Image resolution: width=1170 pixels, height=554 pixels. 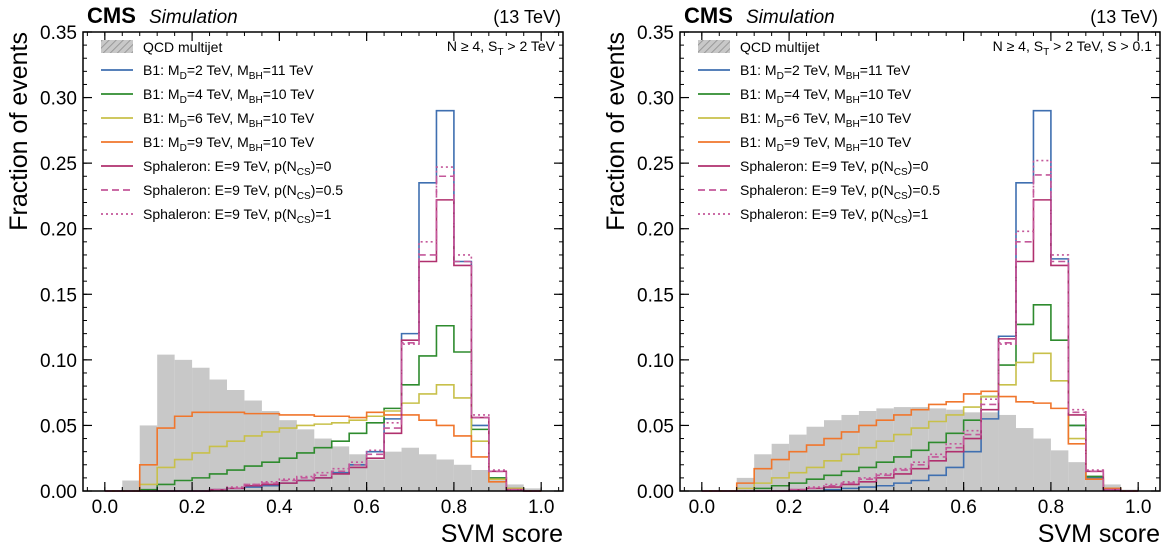 What do you see at coordinates (183, 148) in the screenshot?
I see `legend-label-3-part: D` at bounding box center [183, 148].